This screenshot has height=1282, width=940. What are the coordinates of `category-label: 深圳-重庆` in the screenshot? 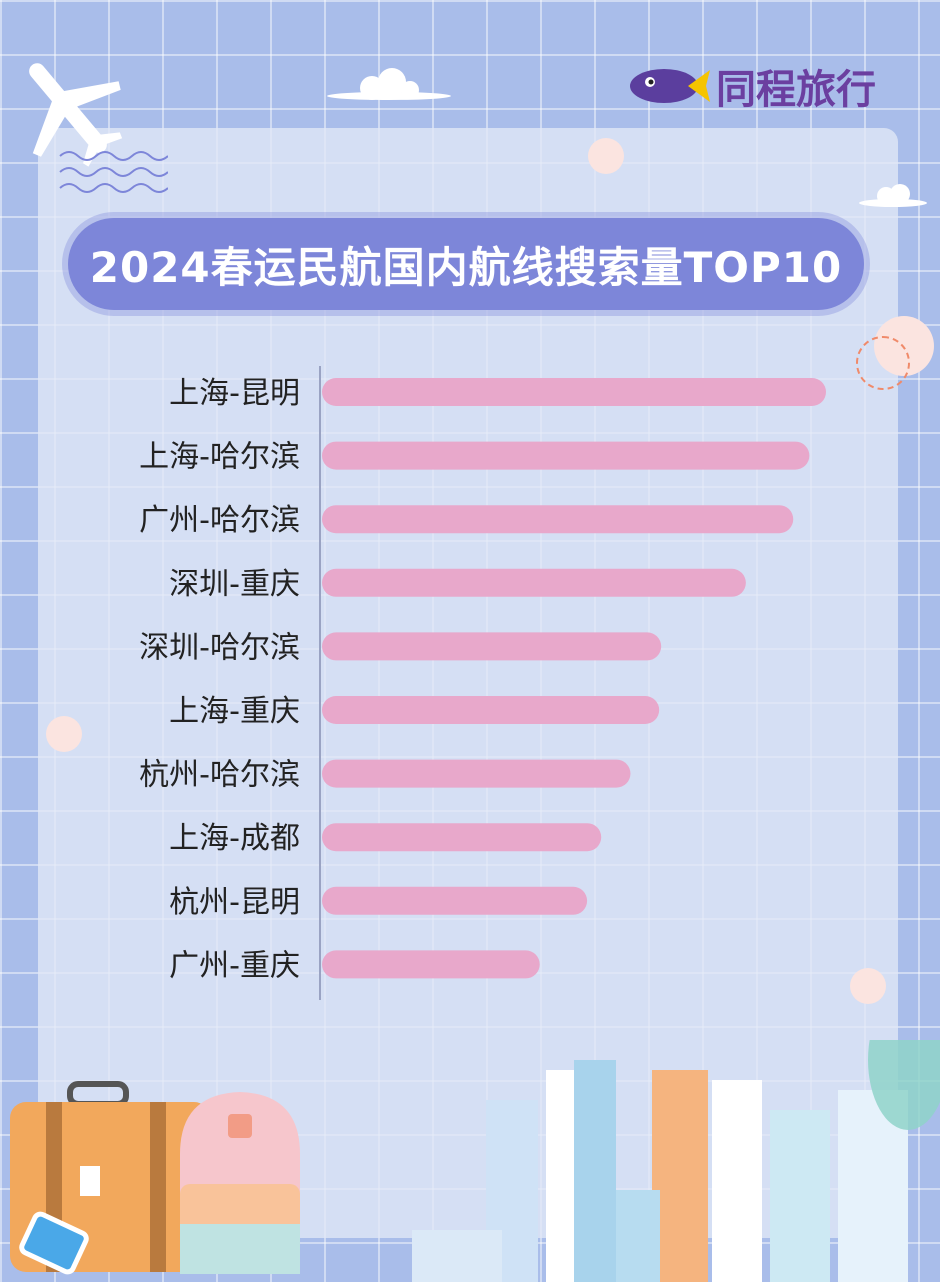 It's located at (234, 584).